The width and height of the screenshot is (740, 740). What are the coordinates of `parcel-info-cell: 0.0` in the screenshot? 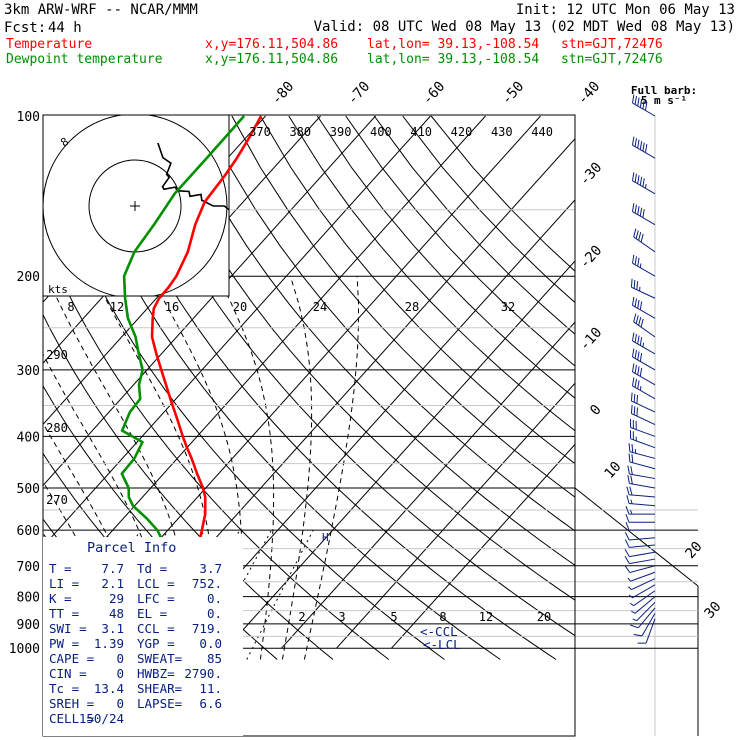 It's located at (210, 643).